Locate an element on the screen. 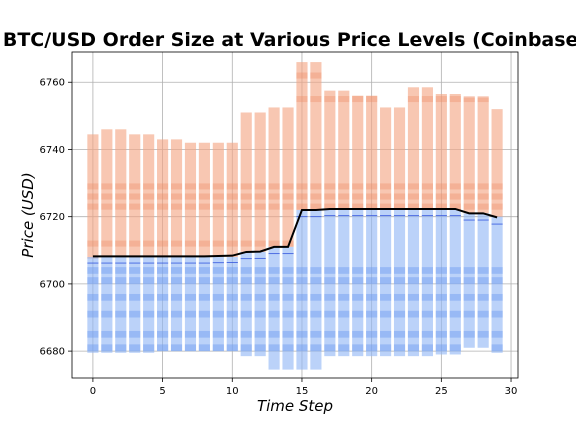 This screenshot has width=576, height=432. x-tick-label: 15 is located at coordinates (302, 391).